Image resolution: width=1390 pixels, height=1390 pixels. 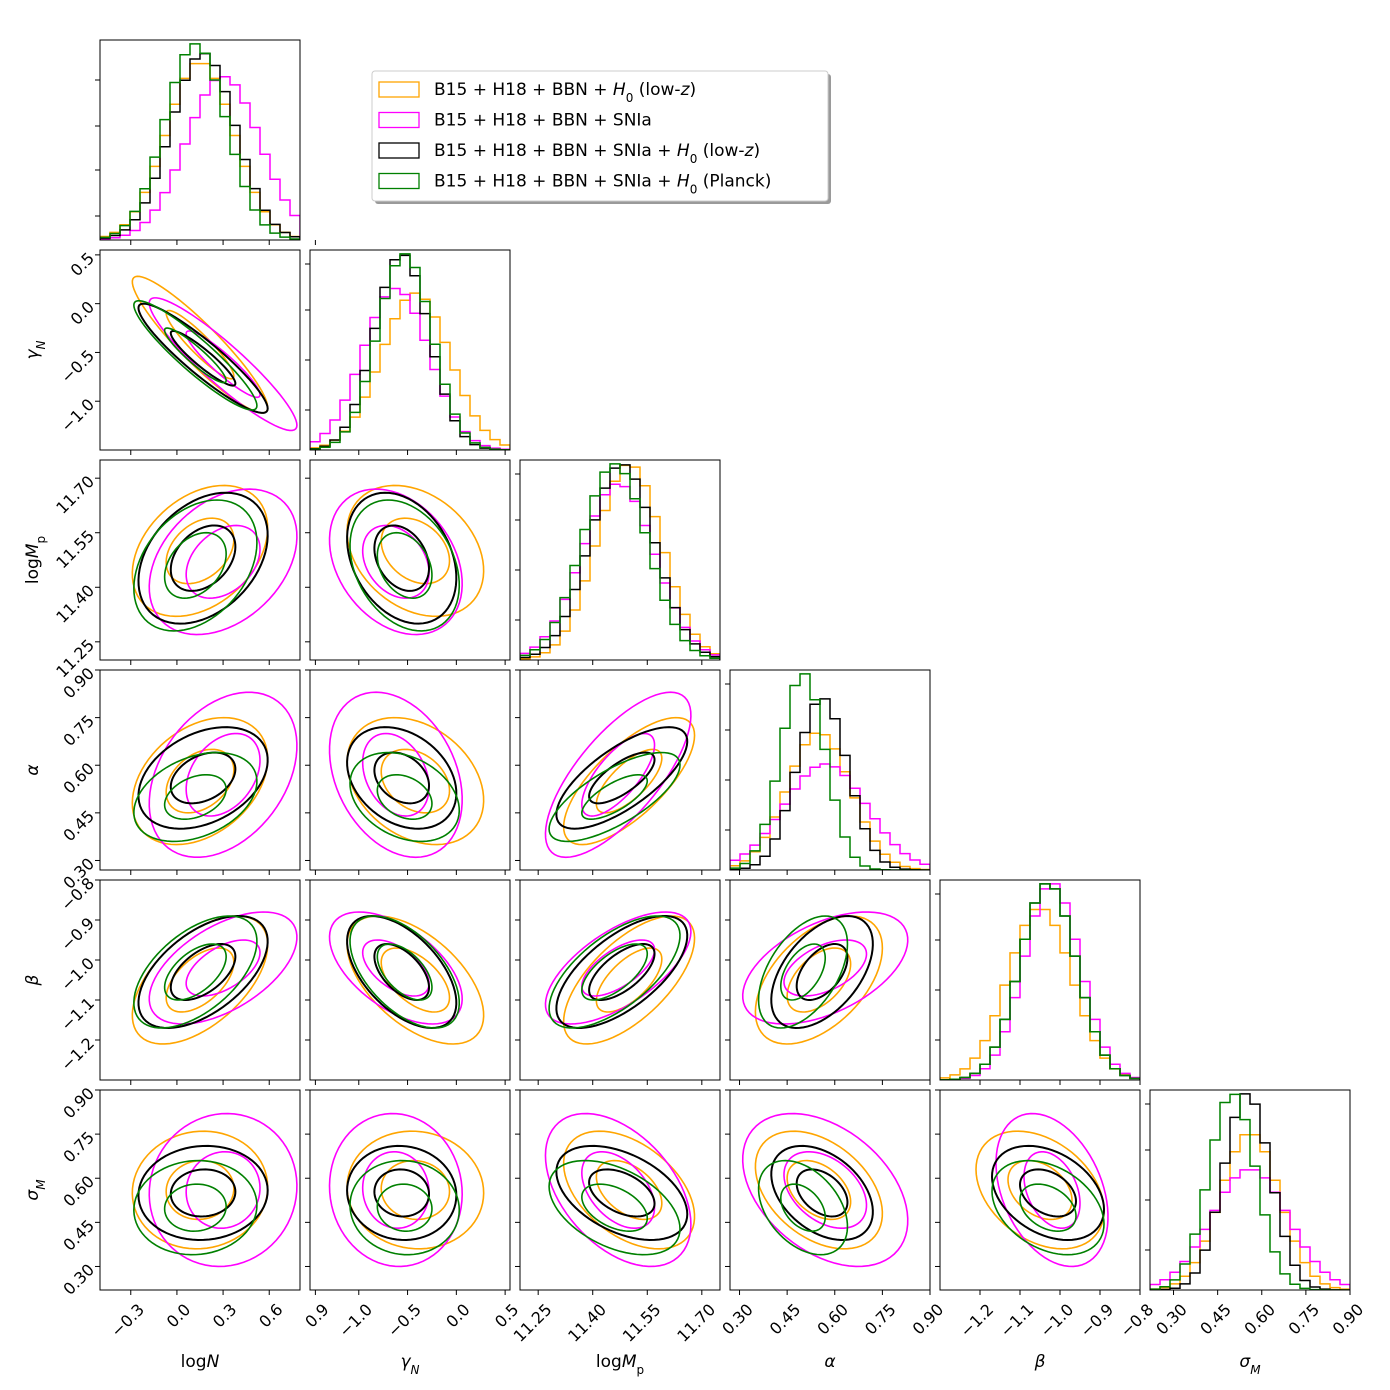 I want to click on panel-beta-vs-beta, so click(x=1038, y=982).